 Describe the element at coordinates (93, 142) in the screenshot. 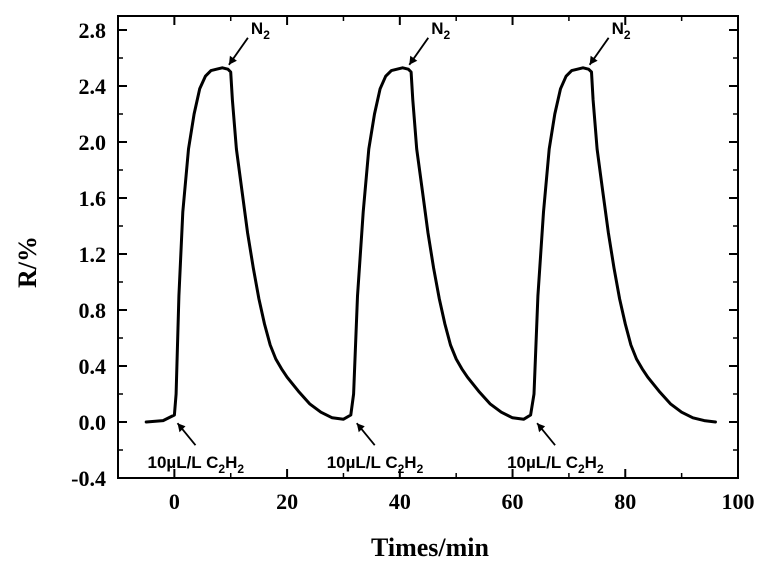

I see `y-tick-label: 2.0` at that location.